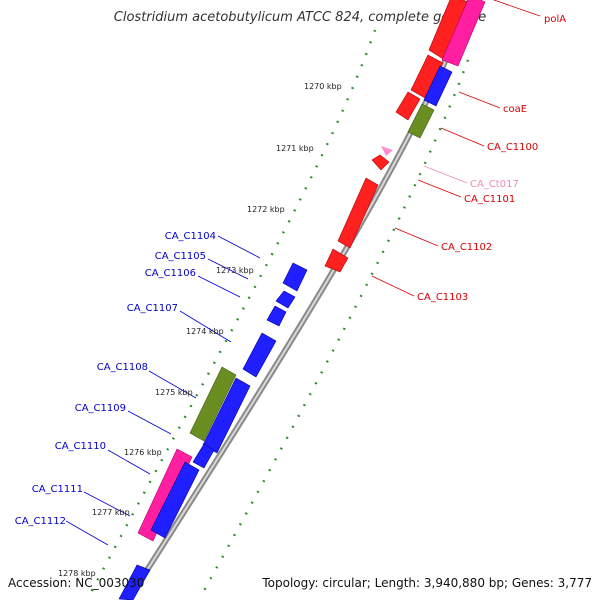  Describe the element at coordinates (152, 308) in the screenshot. I see `gene-label-CA_C1107: CA_C1107` at that location.